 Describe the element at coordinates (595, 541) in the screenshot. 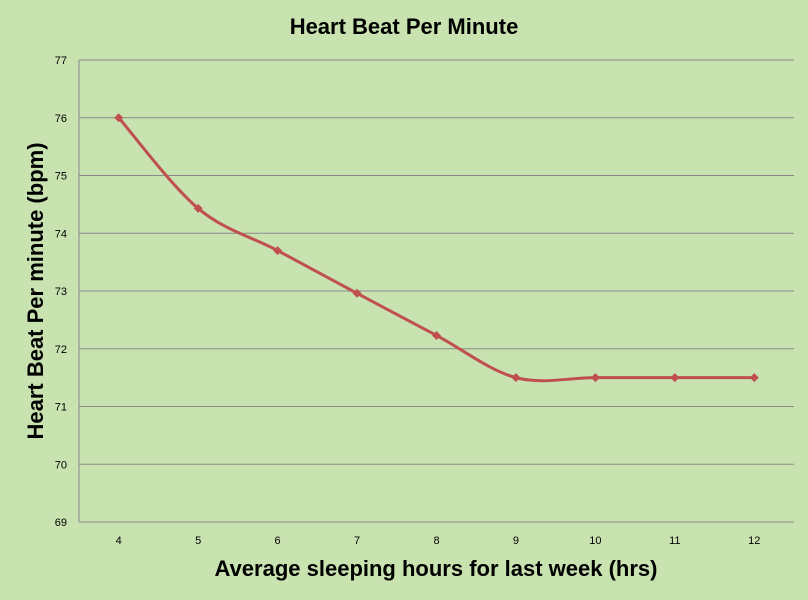

I see `x-tick-label: 10` at that location.